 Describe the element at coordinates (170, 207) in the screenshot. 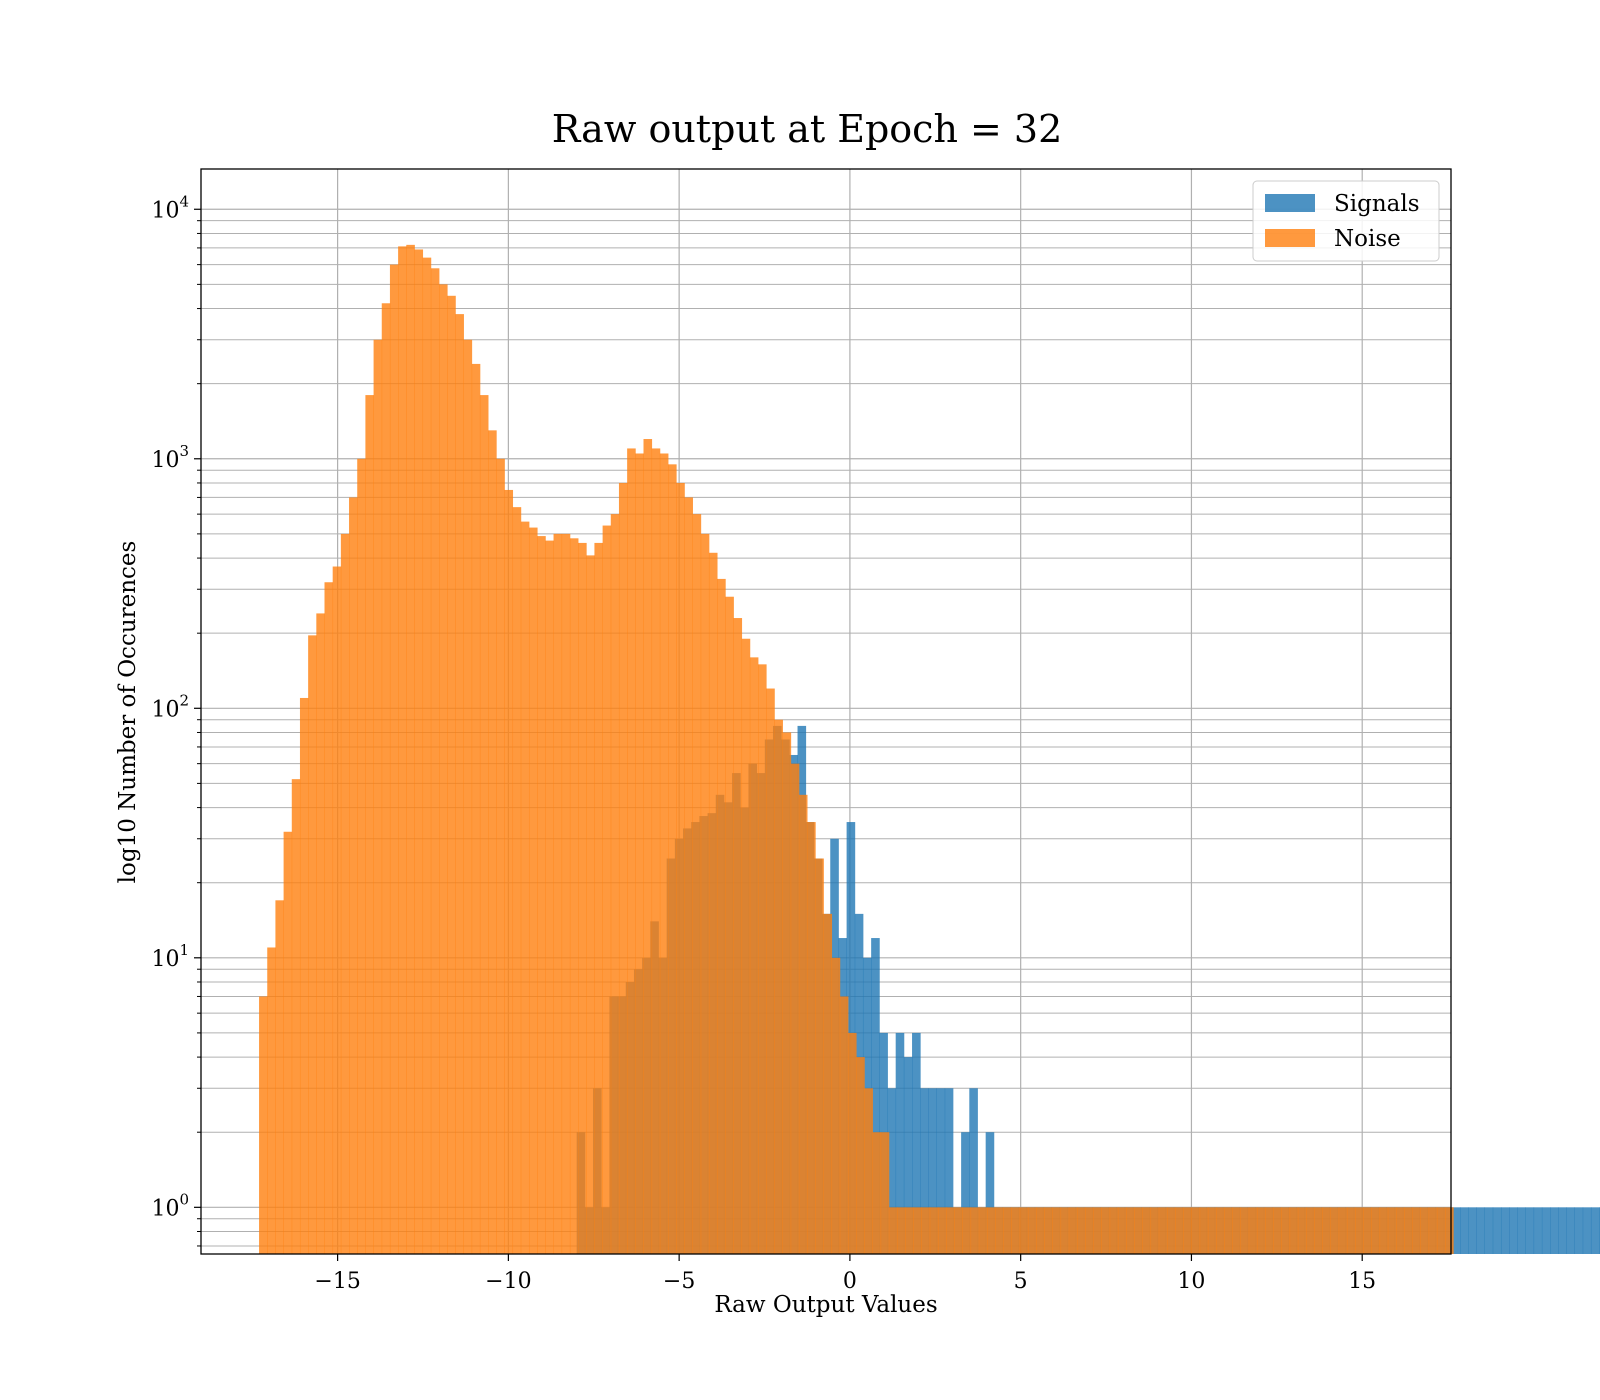

I see `y-tick-label: 10⁴` at that location.